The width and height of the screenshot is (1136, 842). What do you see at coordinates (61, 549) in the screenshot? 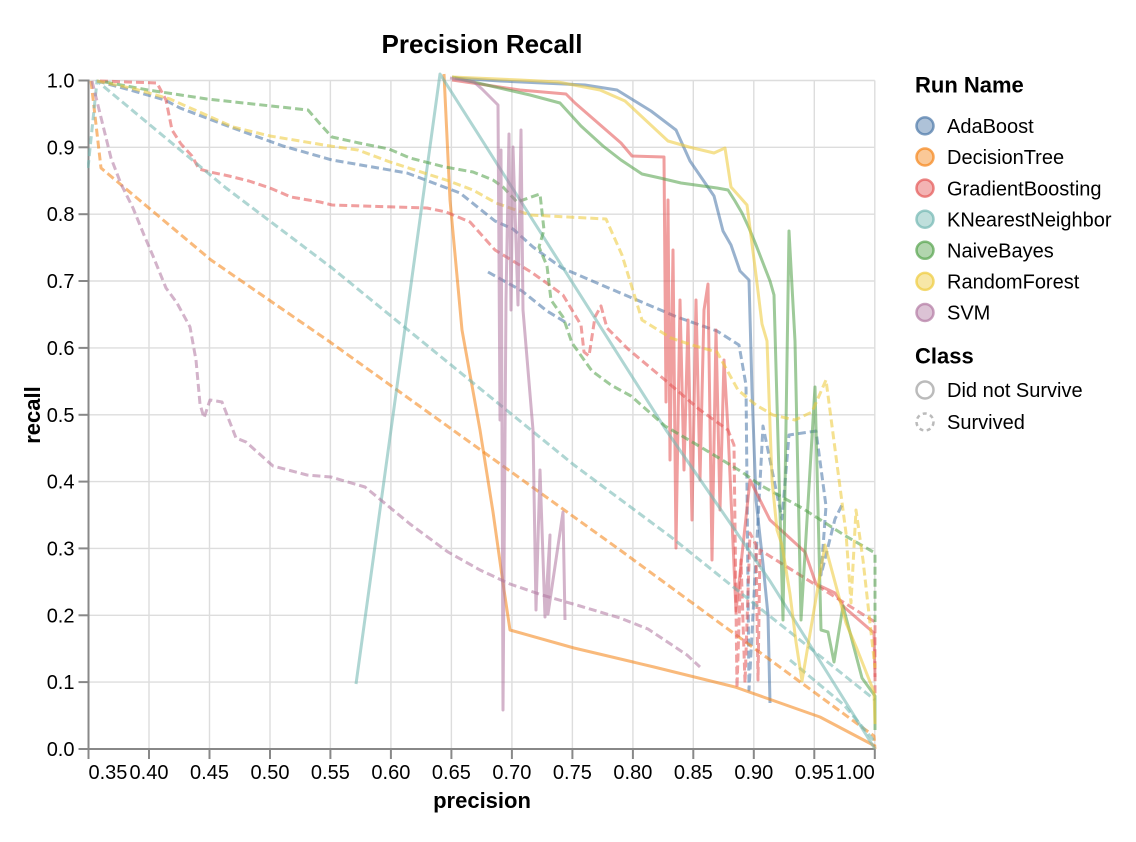
I see `svg-text: 0.3` at bounding box center [61, 549].